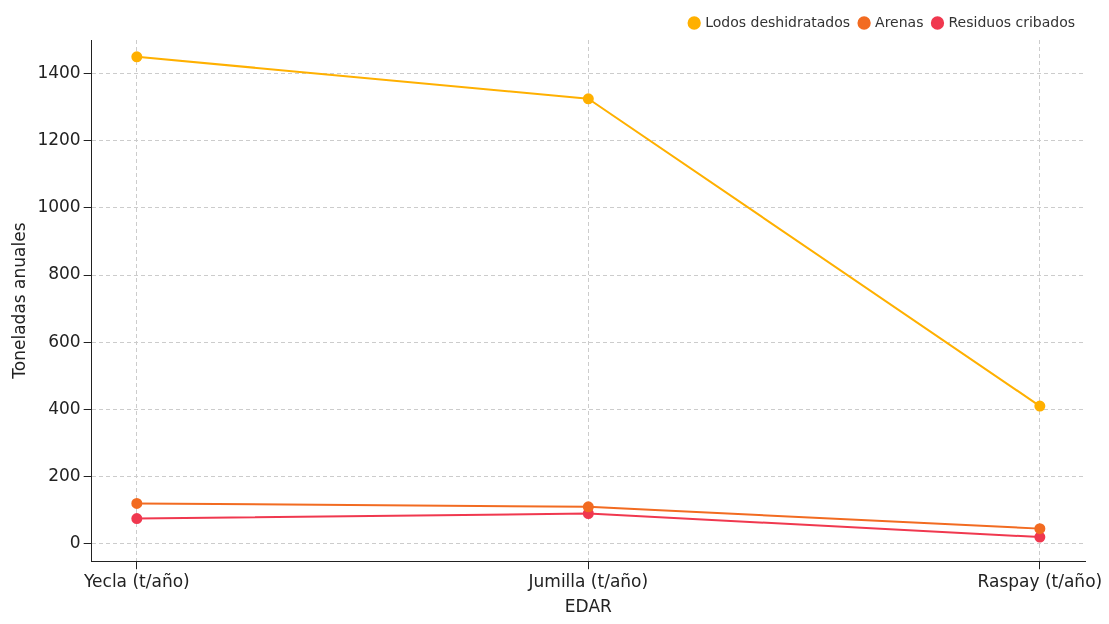 This screenshot has height=624, width=1109. What do you see at coordinates (1012, 21) in the screenshot?
I see `legend-label: Residuos cribados` at bounding box center [1012, 21].